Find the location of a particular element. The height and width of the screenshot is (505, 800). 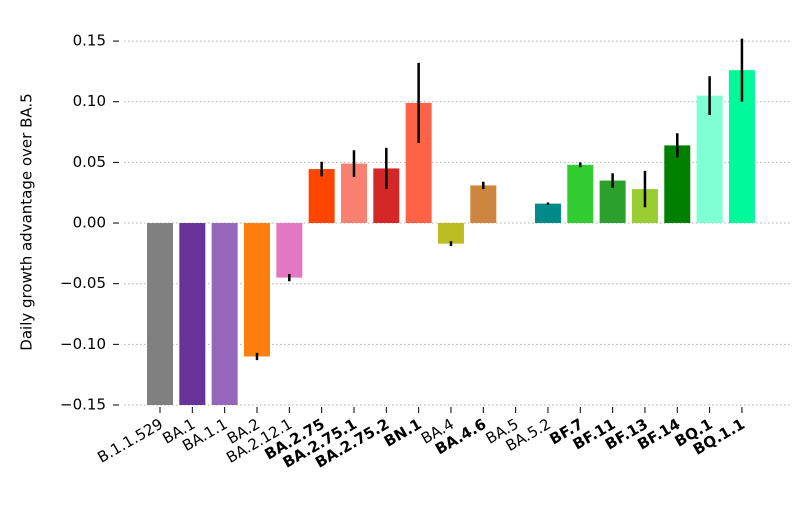

y-tick-label: 0.15 is located at coordinates (89, 41).